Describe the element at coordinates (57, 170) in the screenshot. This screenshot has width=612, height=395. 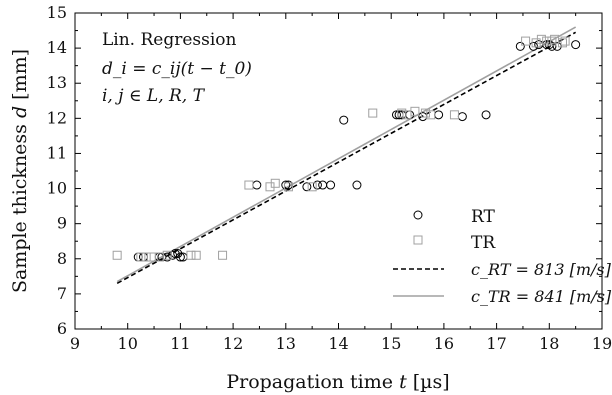
I see `y-tick-labels: 6 7 8 9 10 11 12 13 14 15` at that location.